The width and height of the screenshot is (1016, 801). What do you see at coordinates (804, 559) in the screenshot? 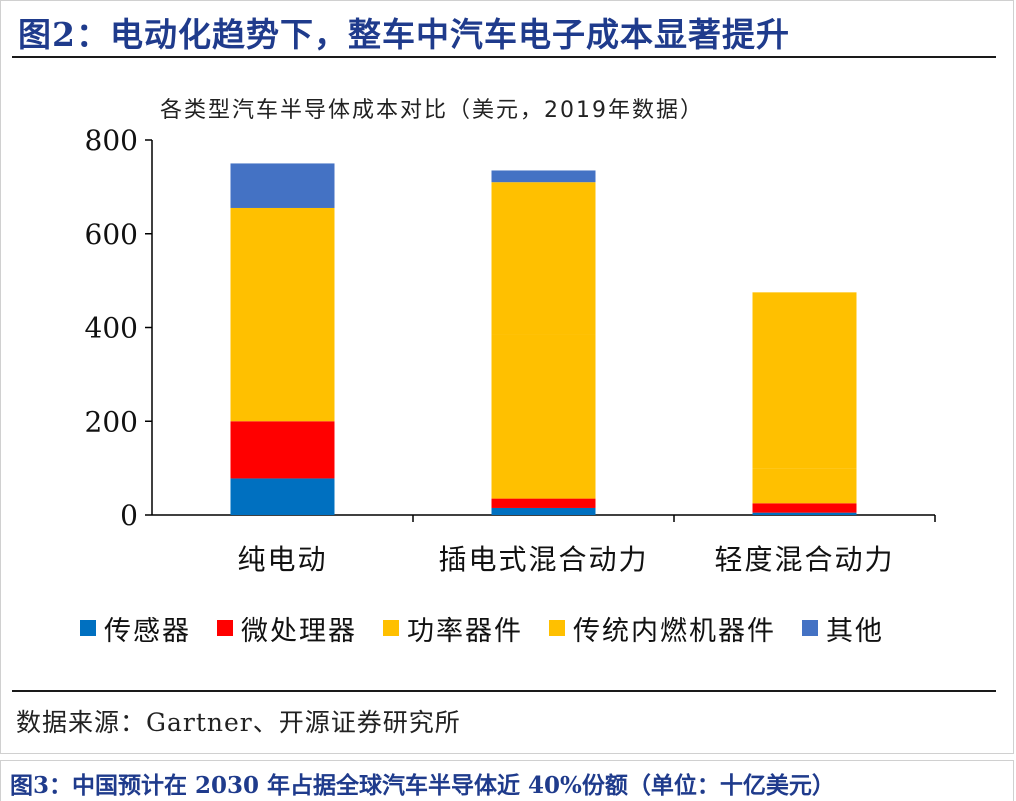
I see `x-tick-label: 轻度混合动力` at bounding box center [804, 559].